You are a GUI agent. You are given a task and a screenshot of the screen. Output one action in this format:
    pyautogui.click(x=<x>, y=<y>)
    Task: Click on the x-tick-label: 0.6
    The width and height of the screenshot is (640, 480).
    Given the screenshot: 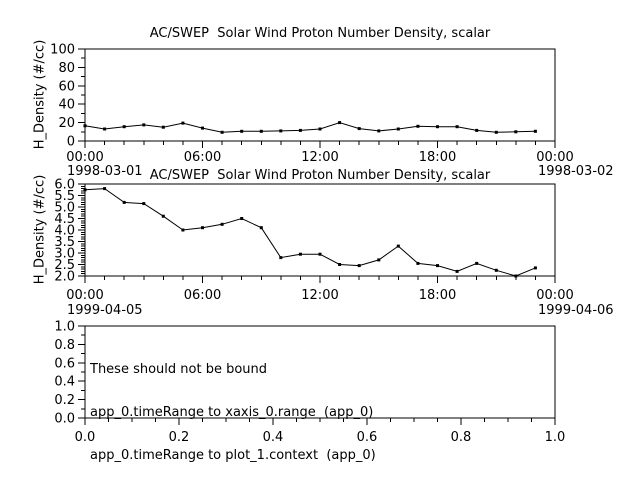 What is the action you would take?
    pyautogui.click(x=367, y=437)
    